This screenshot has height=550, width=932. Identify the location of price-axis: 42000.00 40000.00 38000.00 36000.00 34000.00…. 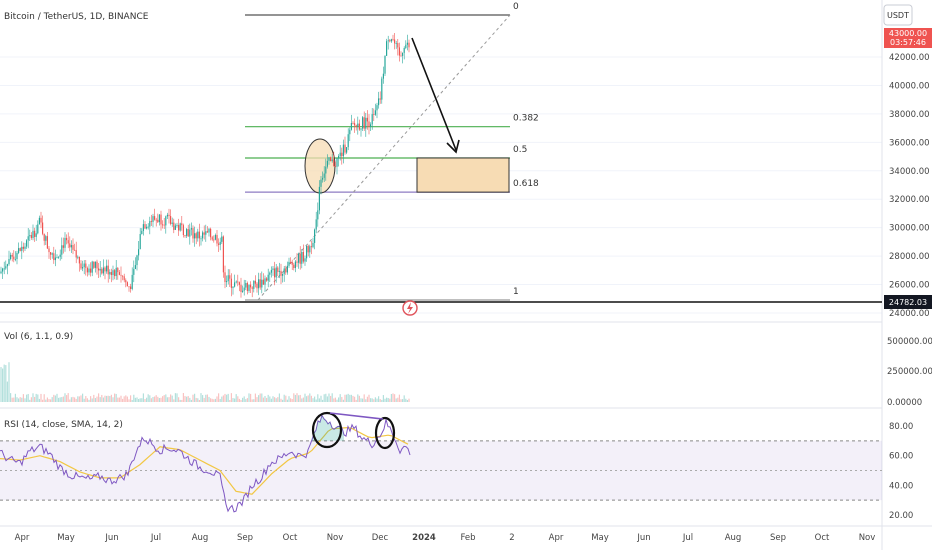
(909, 186).